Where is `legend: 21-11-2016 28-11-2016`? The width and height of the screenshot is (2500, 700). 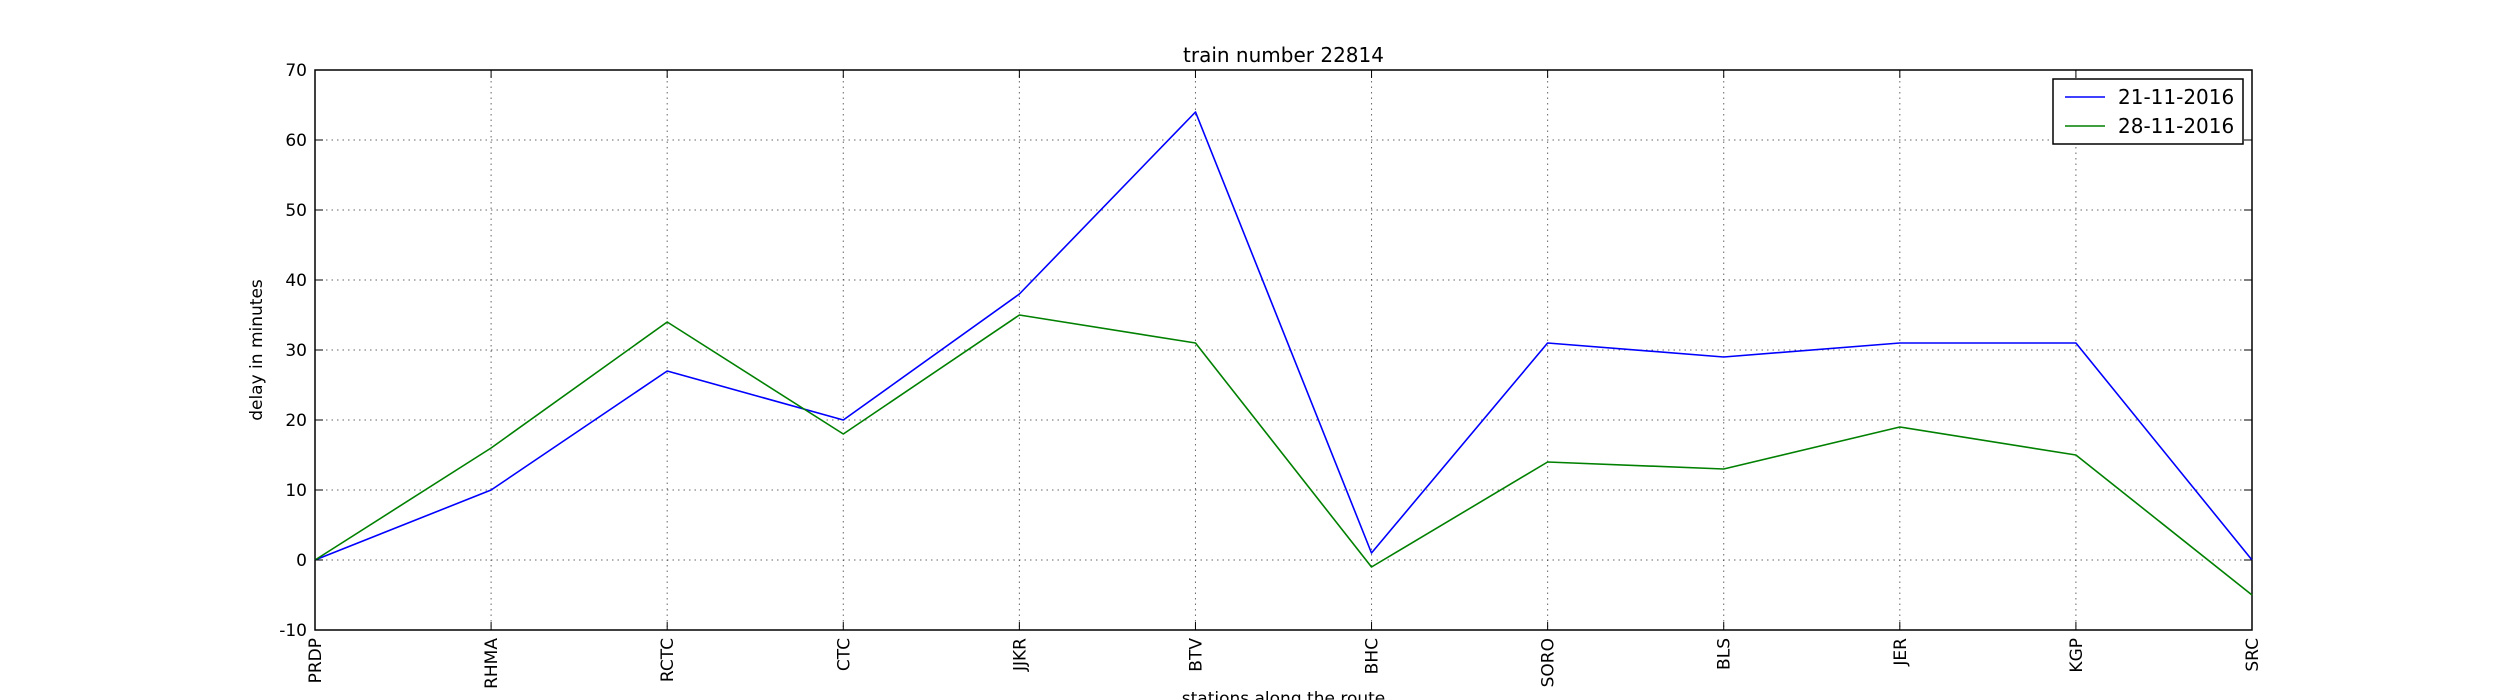
legend: 21-11-2016 28-11-2016 is located at coordinates (2148, 111).